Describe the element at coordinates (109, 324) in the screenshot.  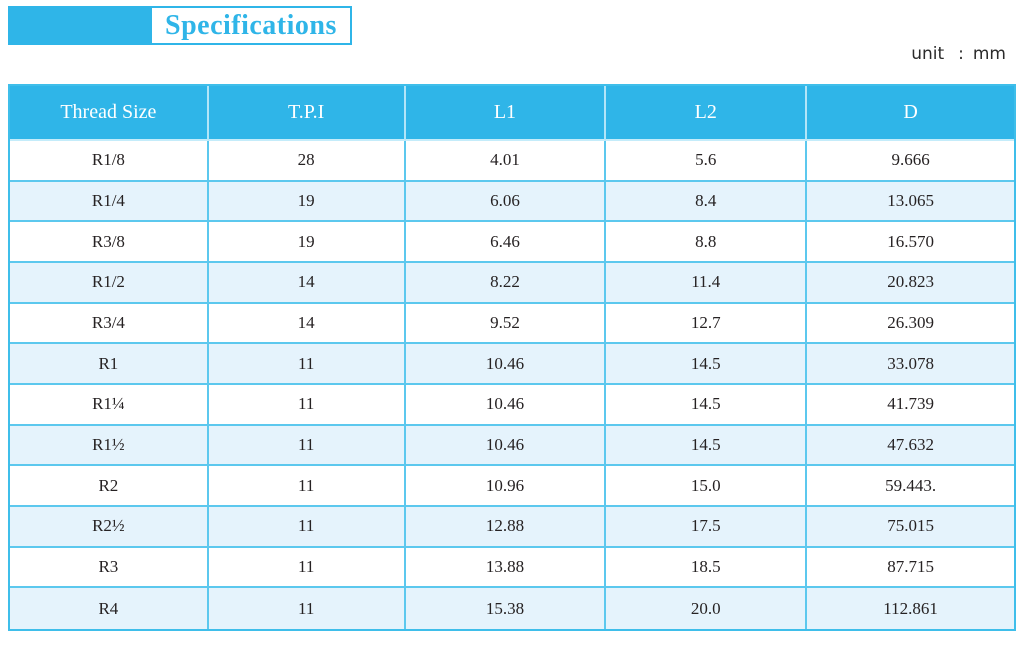
I see `cell-thread-size: R3/4` at that location.